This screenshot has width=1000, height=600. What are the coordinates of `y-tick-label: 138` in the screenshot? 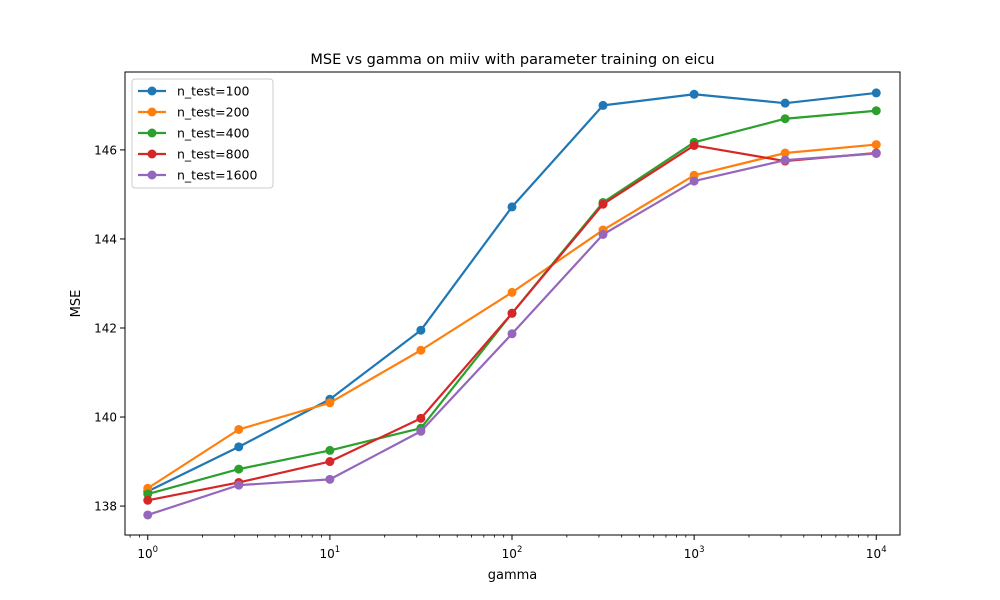 It's located at (105, 507).